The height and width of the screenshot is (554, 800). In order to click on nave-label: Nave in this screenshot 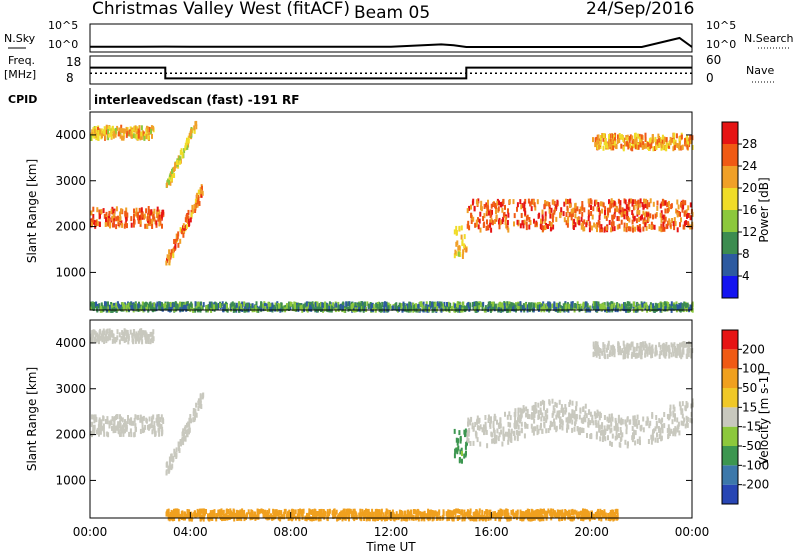, I will do `click(760, 70)`.